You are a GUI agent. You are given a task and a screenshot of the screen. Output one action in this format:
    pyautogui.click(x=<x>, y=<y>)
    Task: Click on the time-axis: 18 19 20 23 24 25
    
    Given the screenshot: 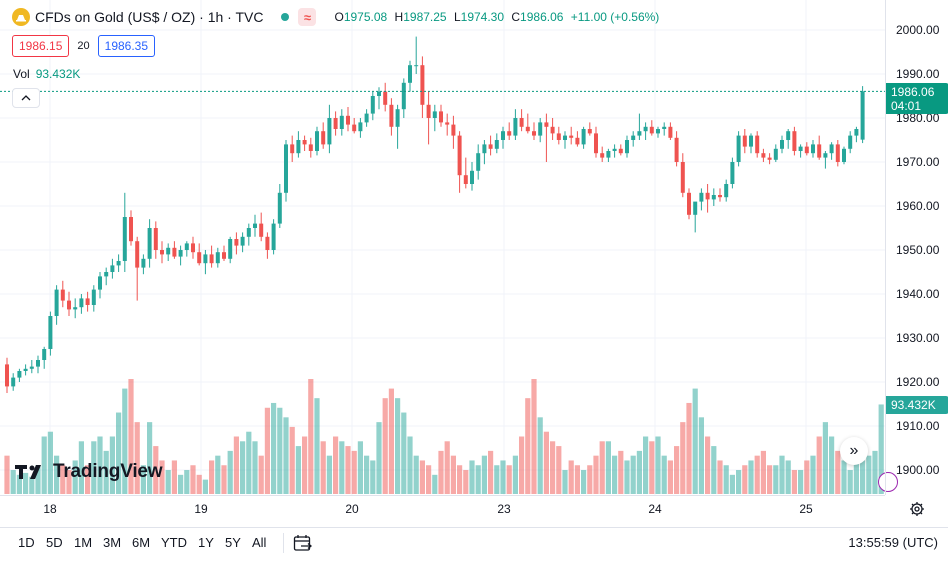 What is the action you would take?
    pyautogui.click(x=442, y=507)
    